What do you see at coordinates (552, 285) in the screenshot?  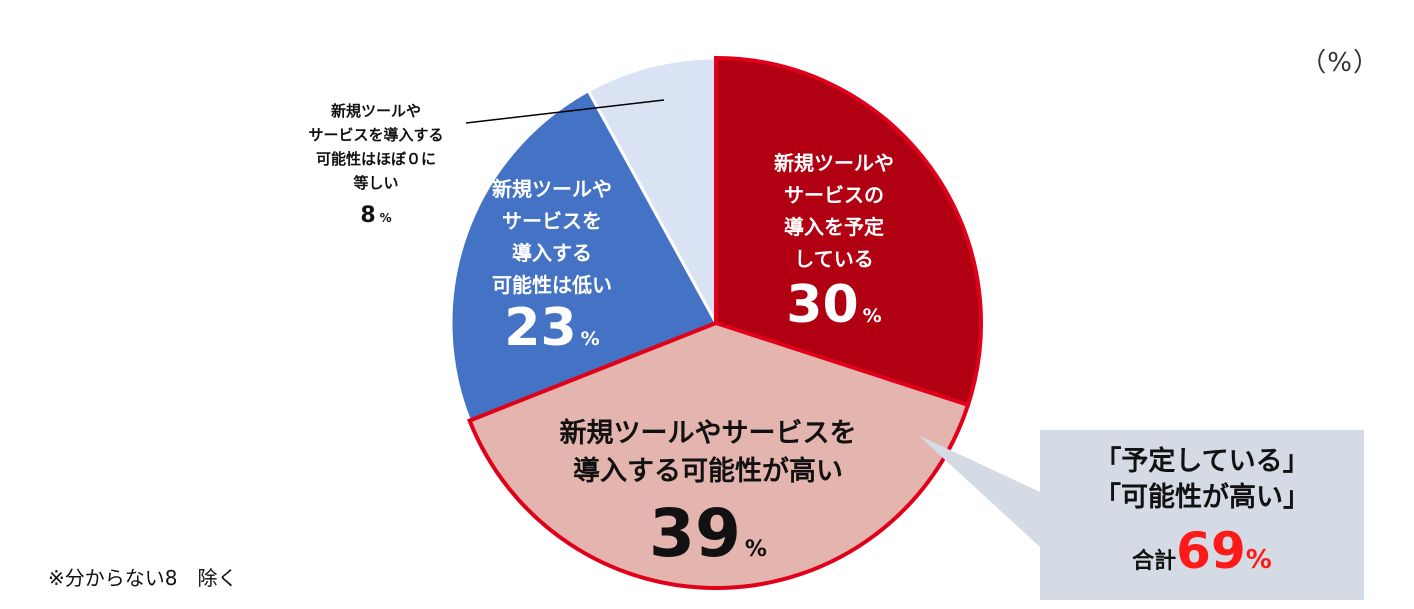 I see `slice-label-line: 可能性は低い` at bounding box center [552, 285].